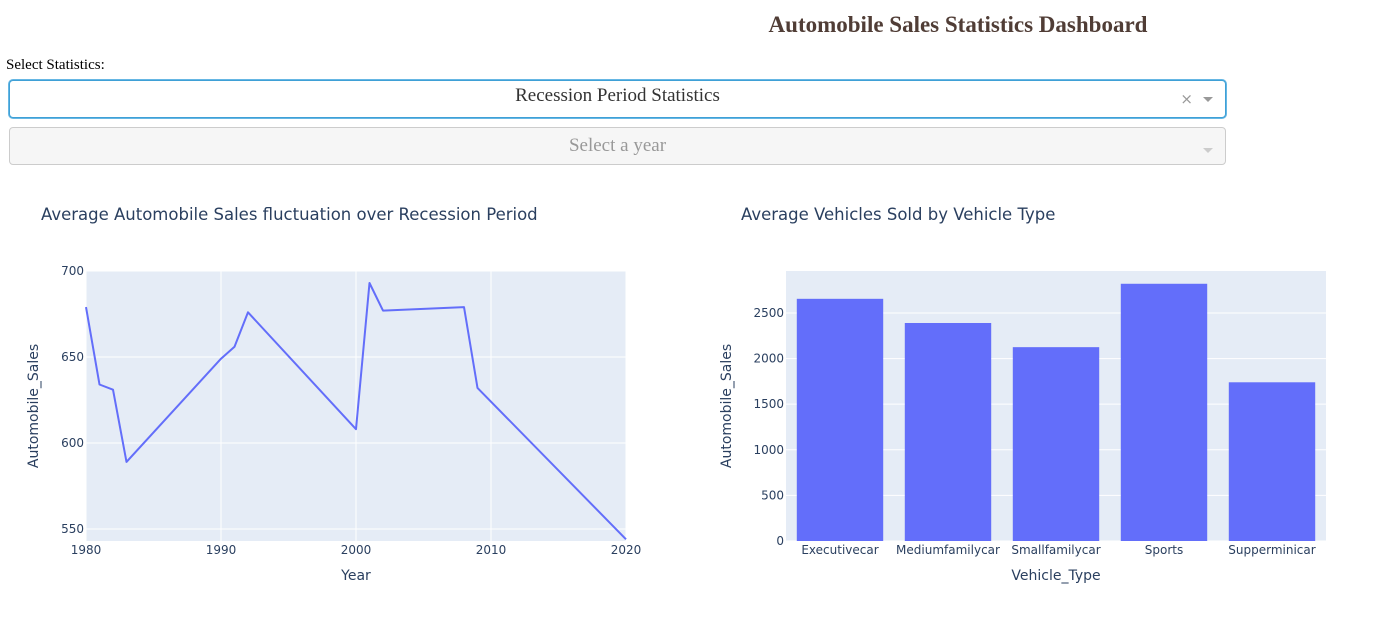  I want to click on year-dropdown-placeholder: Select a year, so click(617, 145).